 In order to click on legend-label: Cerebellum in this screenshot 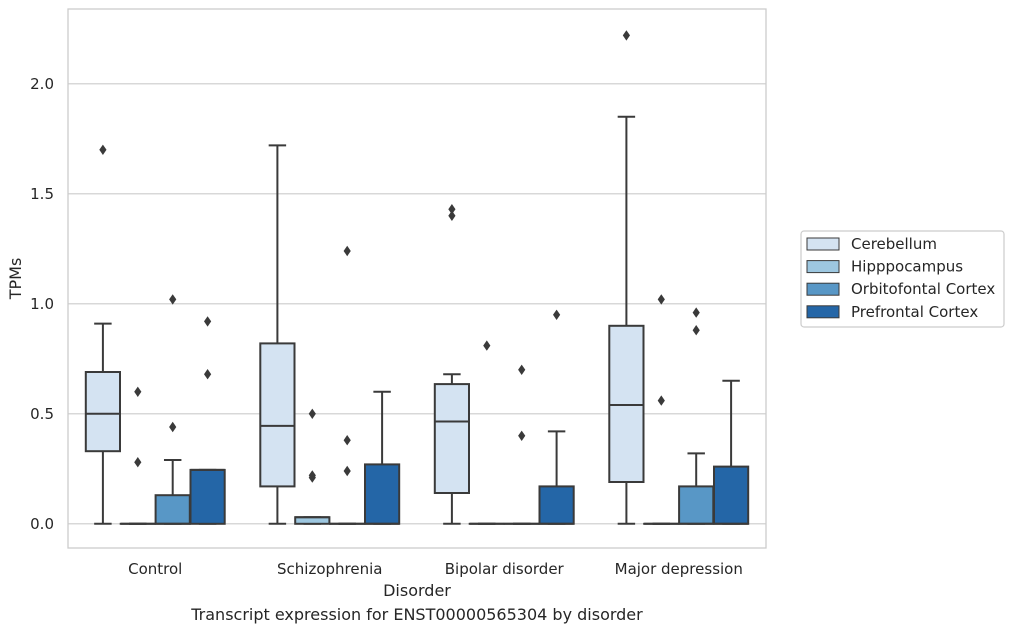, I will do `click(894, 244)`.